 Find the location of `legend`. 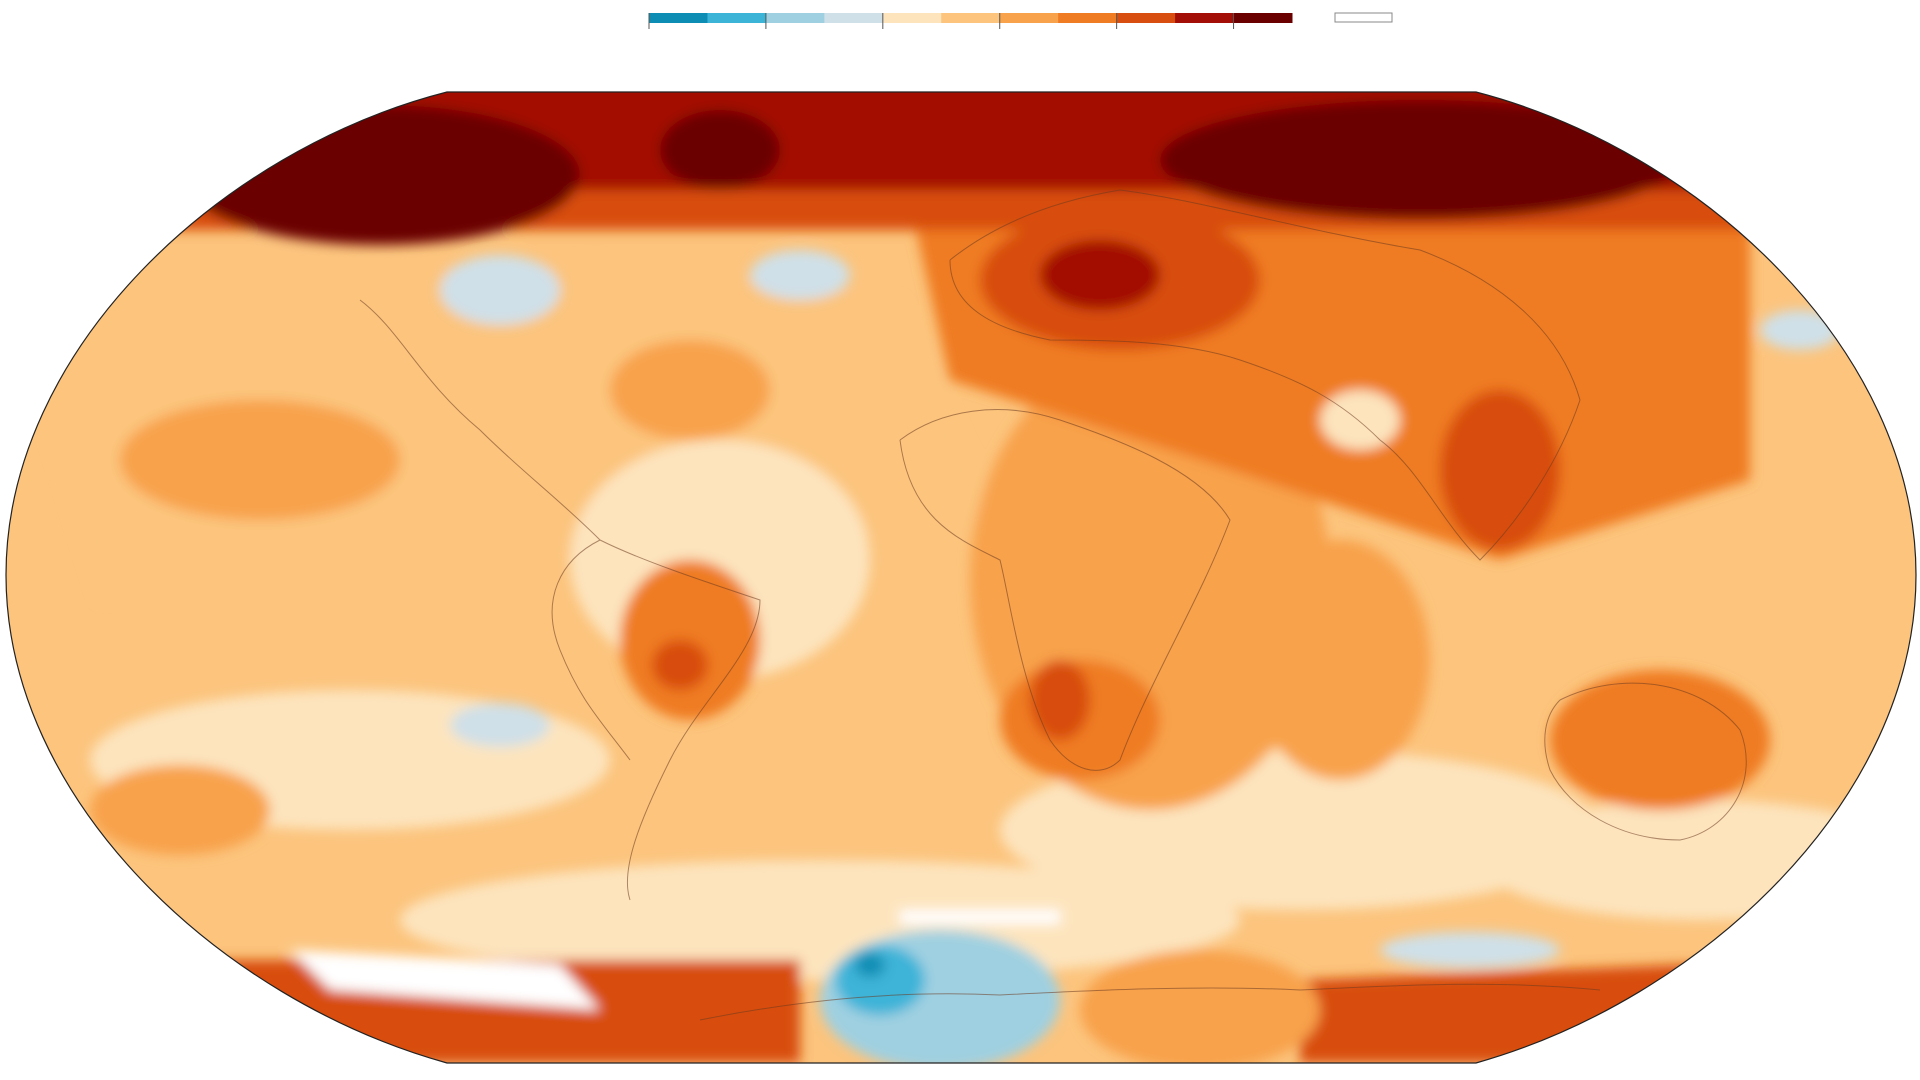

legend is located at coordinates (1020, 20).